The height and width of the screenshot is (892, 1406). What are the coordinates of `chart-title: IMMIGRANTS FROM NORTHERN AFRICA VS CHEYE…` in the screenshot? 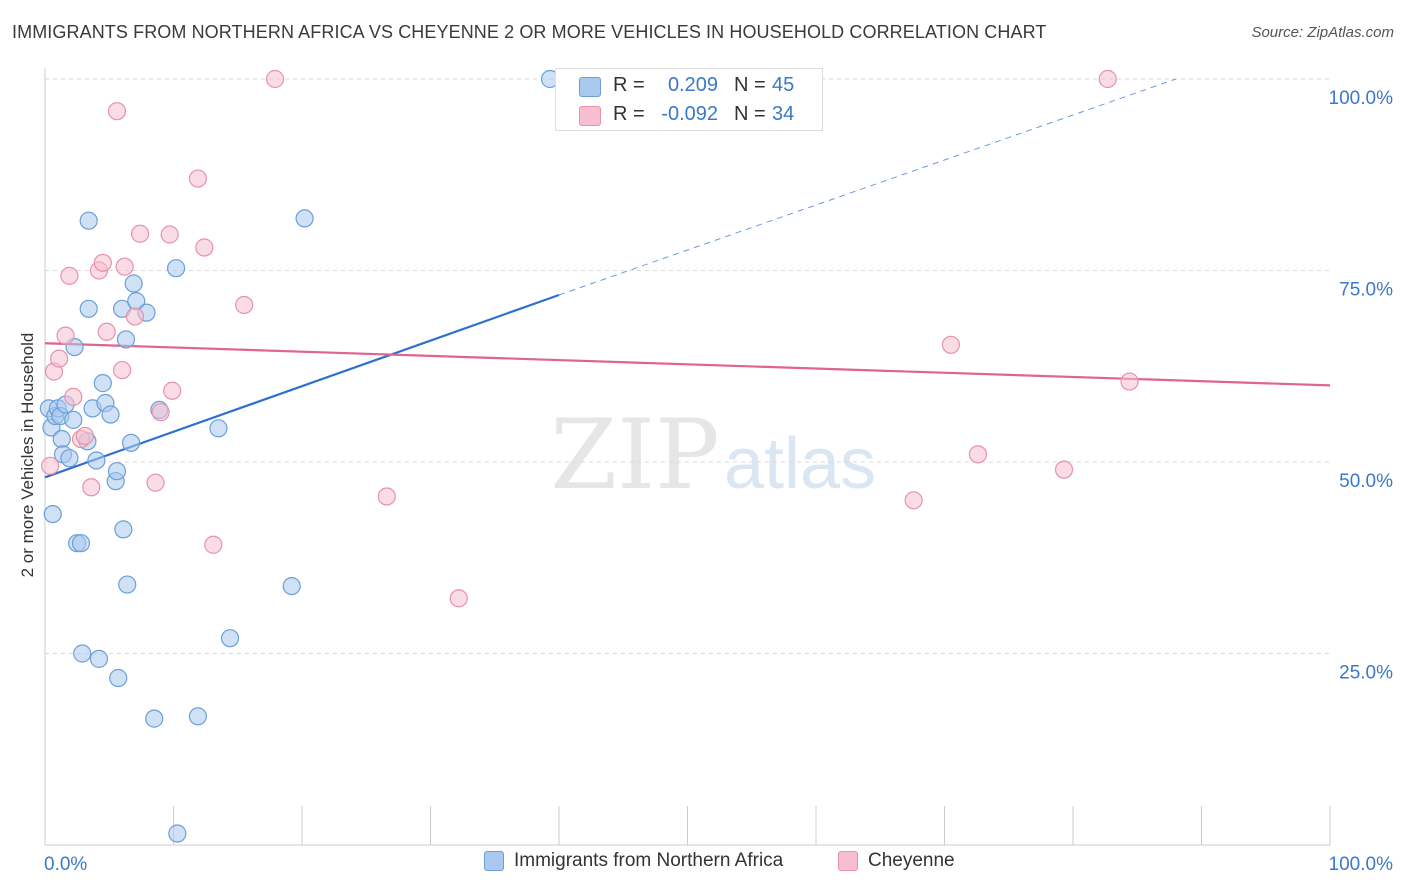 It's located at (529, 32).